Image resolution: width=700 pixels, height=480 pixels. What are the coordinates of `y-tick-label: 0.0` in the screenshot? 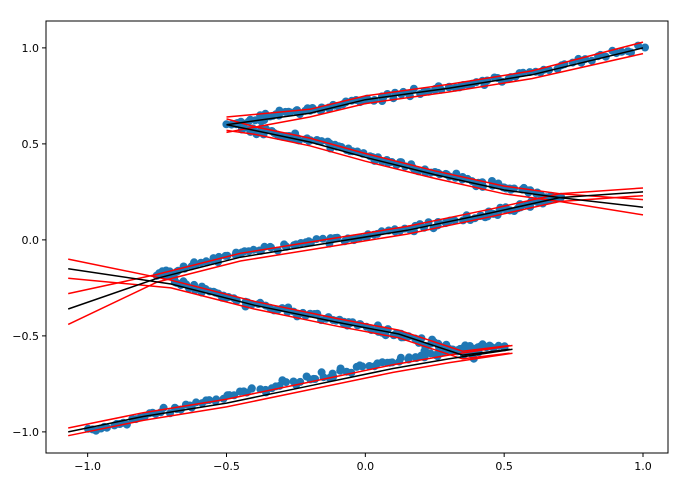 It's located at (31, 240).